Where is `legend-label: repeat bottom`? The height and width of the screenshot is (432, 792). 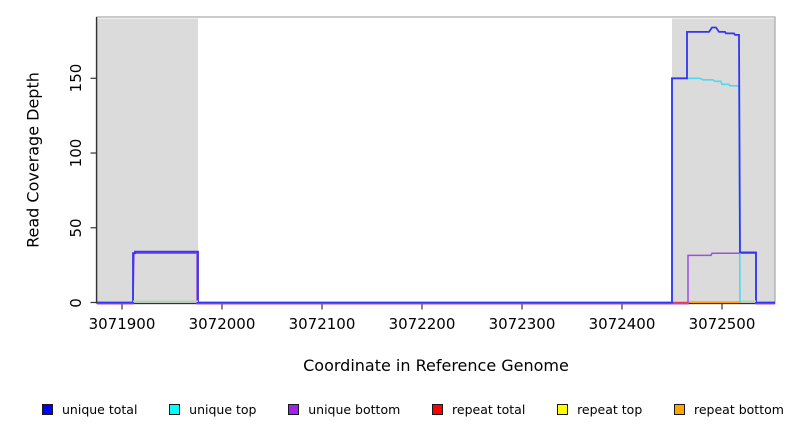
legend-label: repeat bottom is located at coordinates (739, 409).